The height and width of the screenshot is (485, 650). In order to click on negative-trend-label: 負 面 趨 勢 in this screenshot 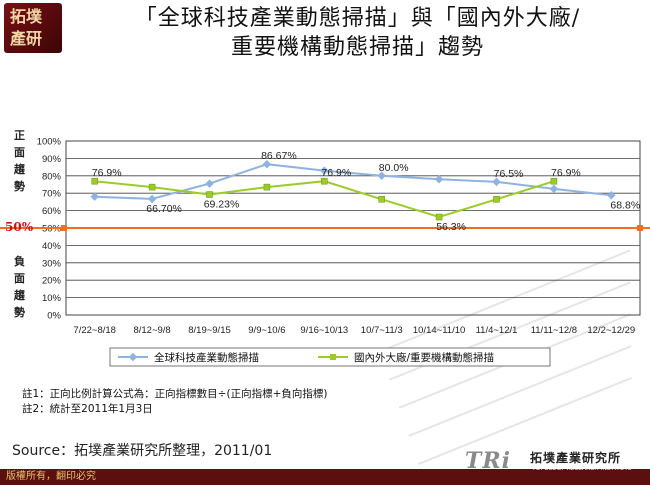, I will do `click(19, 287)`.